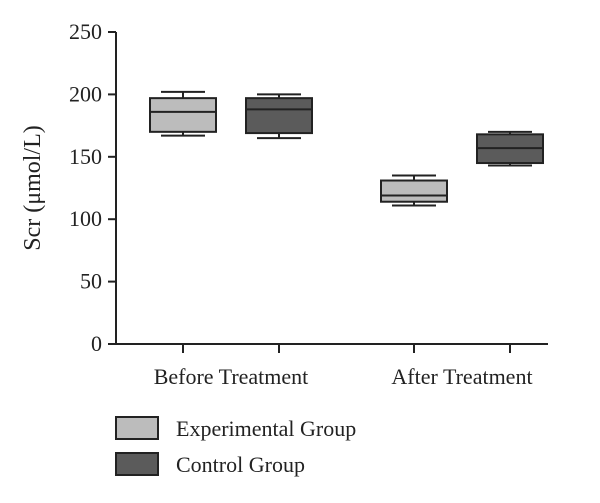 The height and width of the screenshot is (503, 600). What do you see at coordinates (343, 366) in the screenshot?
I see `x-ticks: Before Treatment After Treatment` at bounding box center [343, 366].